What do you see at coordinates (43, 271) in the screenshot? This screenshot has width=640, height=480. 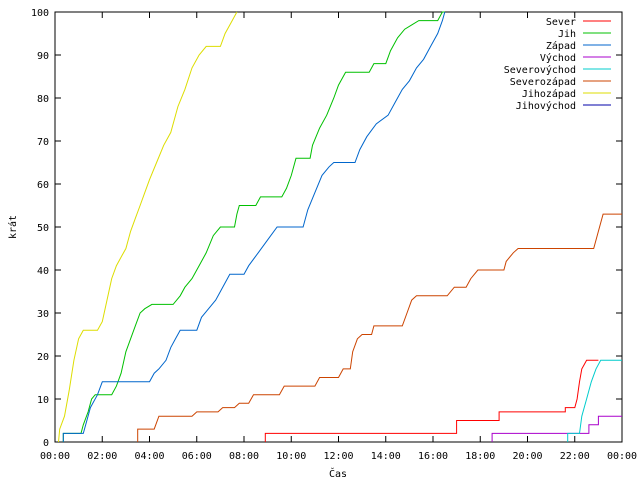 I see `y-tick-label: 40` at bounding box center [43, 271].